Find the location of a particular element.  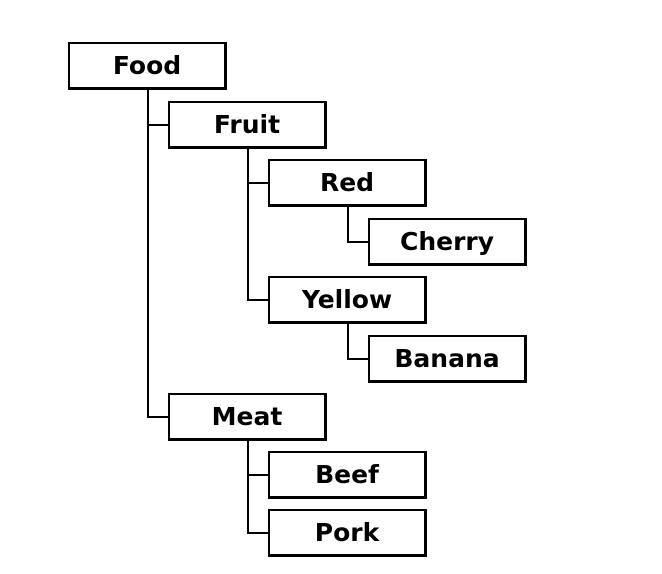

connector-meat-beef is located at coordinates (258, 475).